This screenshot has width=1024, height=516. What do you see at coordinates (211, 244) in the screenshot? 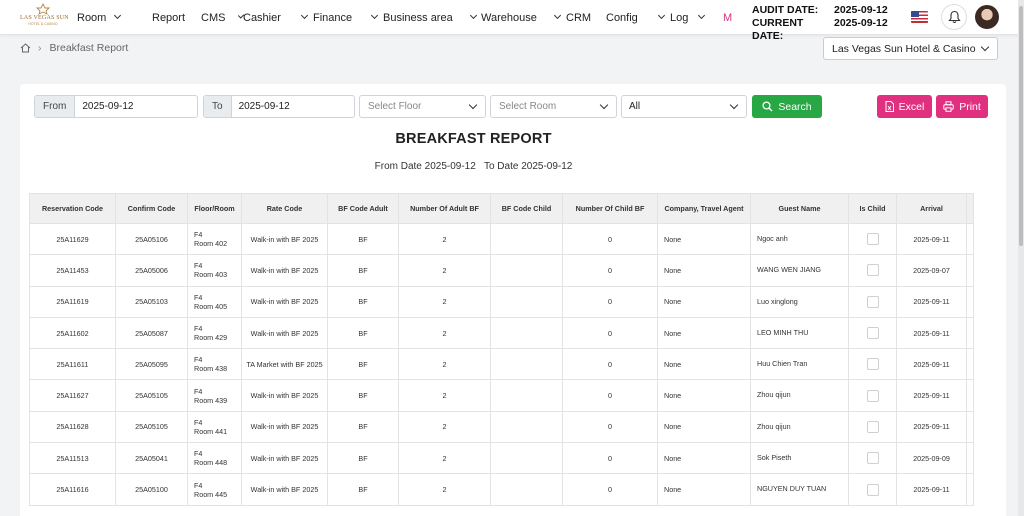
I see `room-text: Room 402` at bounding box center [211, 244].